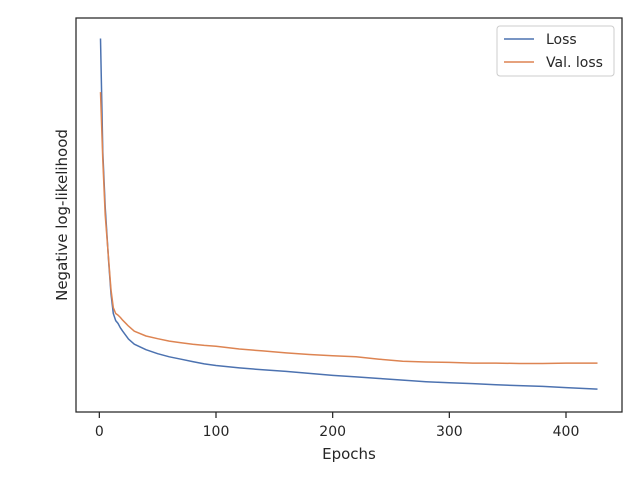 The width and height of the screenshot is (640, 480). I want to click on legend: Loss Val. loss, so click(555, 51).